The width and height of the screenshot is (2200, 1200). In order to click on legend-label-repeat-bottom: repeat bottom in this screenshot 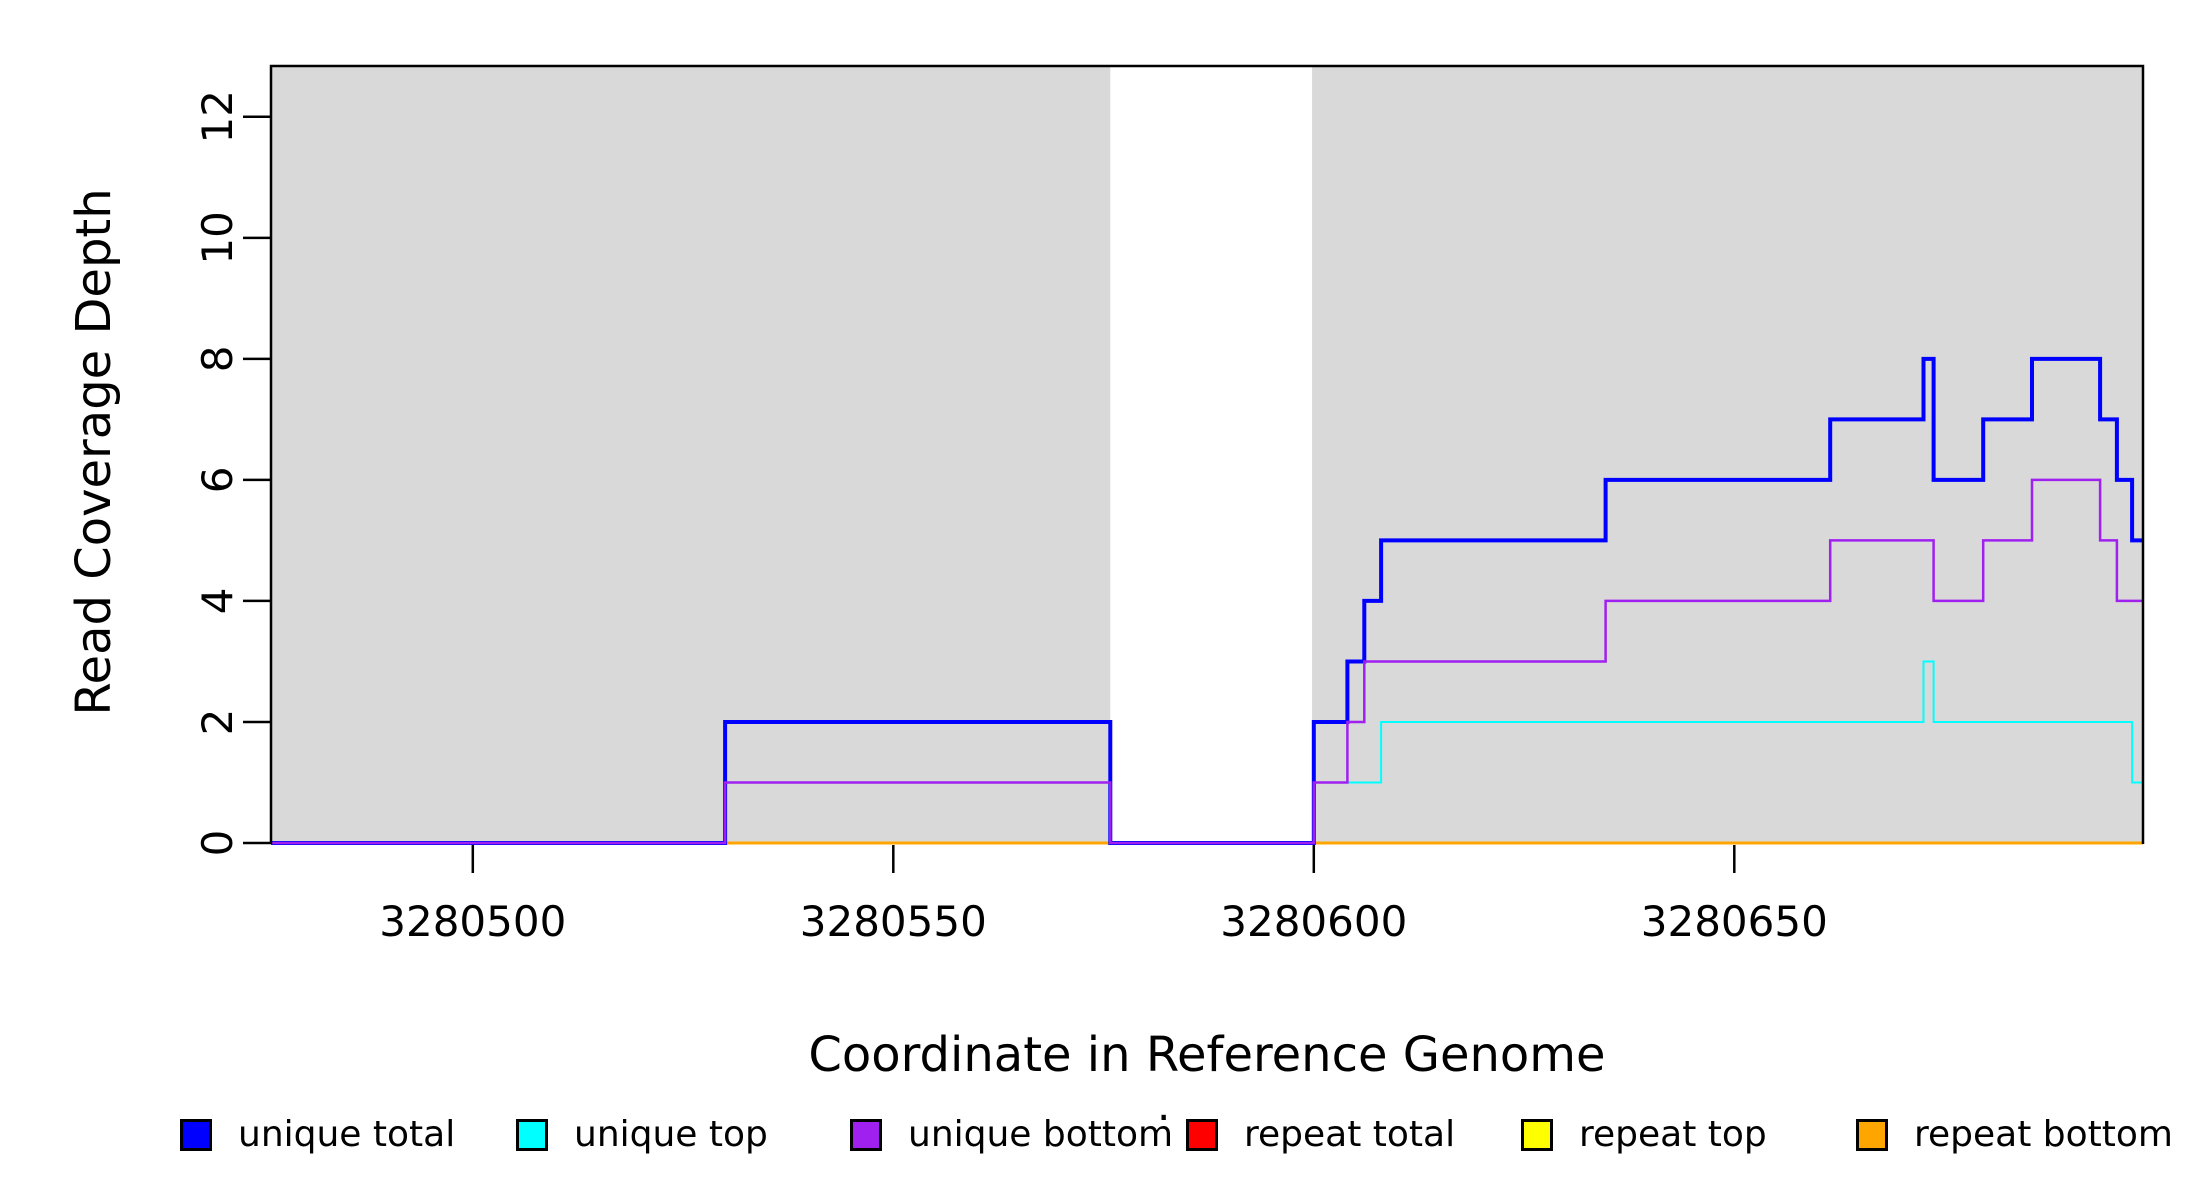, I will do `click(2043, 1134)`.